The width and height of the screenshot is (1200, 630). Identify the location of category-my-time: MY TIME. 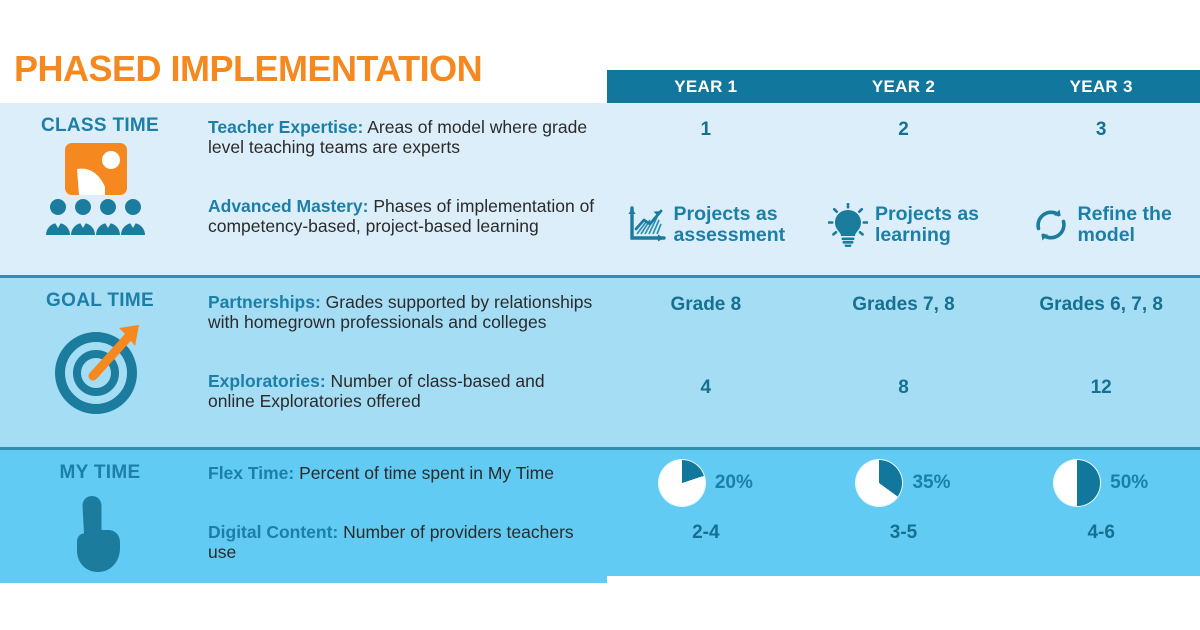
(100, 516).